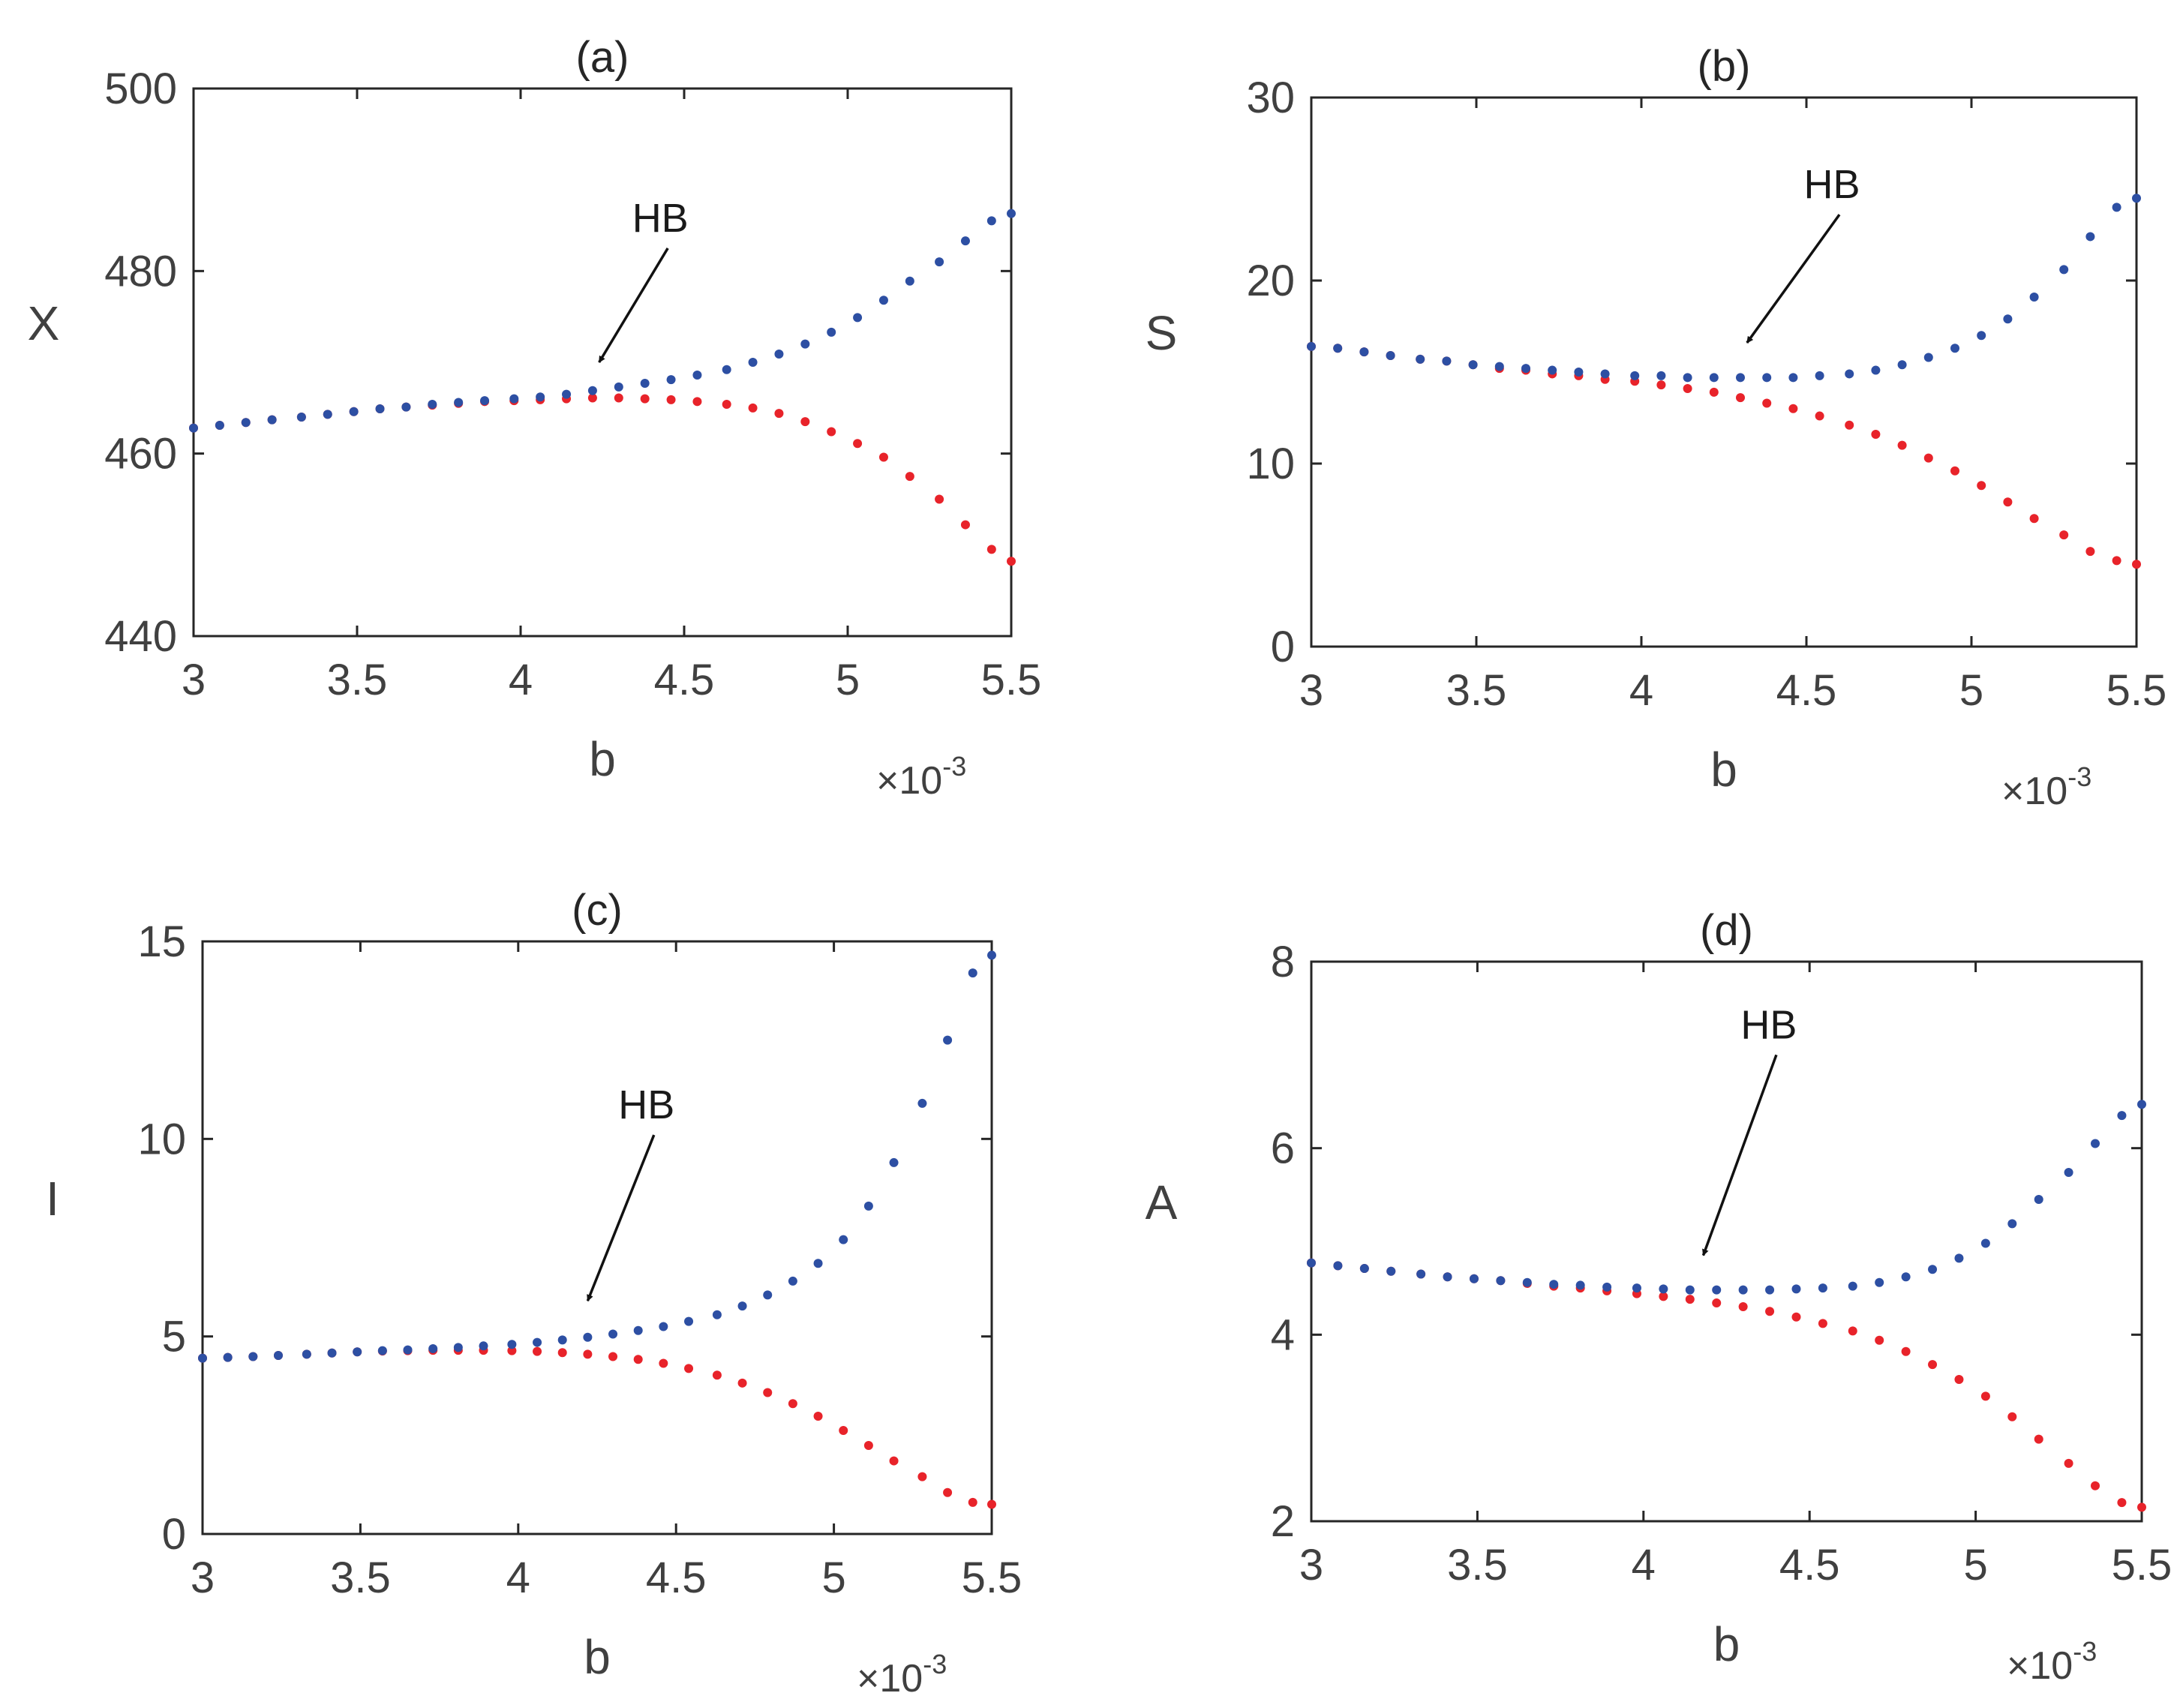 Image resolution: width=2183 pixels, height=1708 pixels. I want to click on y-tick-label: 10, so click(161, 1139).